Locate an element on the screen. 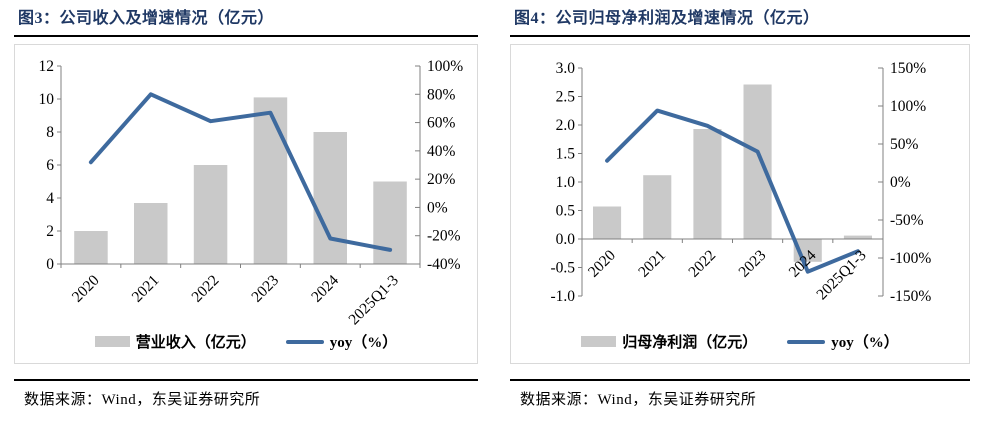 The width and height of the screenshot is (989, 424). figure-4-legend: 归母净利润（亿元） yoy（%） is located at coordinates (740, 341).